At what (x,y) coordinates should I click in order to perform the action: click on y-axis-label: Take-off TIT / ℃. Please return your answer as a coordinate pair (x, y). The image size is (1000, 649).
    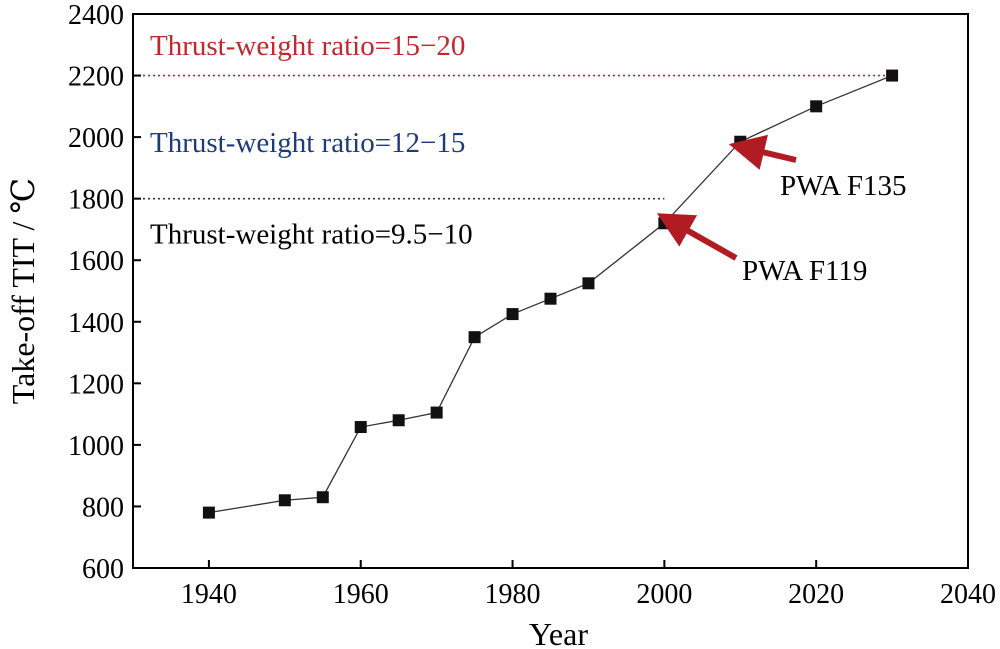
    Looking at the image, I should click on (23, 291).